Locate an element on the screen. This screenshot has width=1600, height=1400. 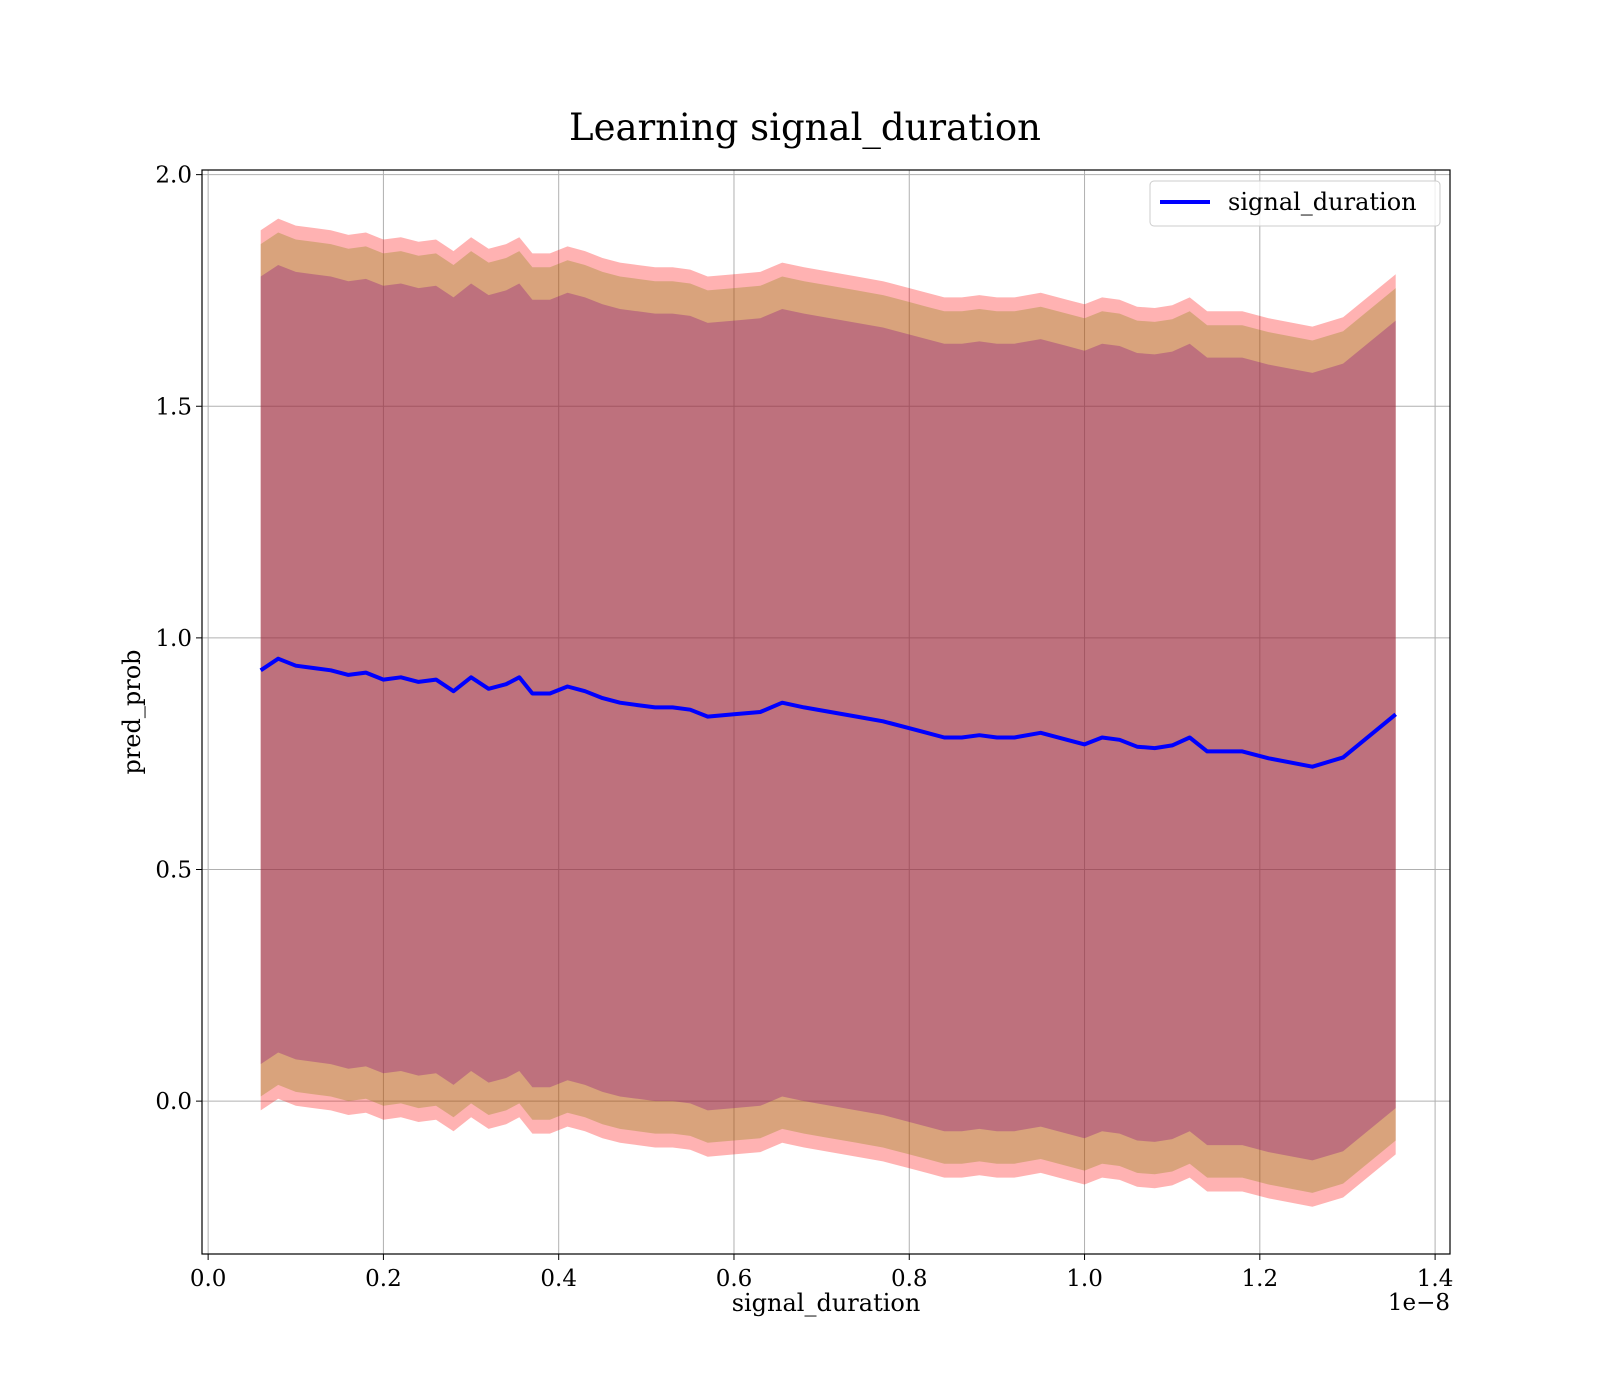
y-tick-label: 0.5 is located at coordinates (173, 871).